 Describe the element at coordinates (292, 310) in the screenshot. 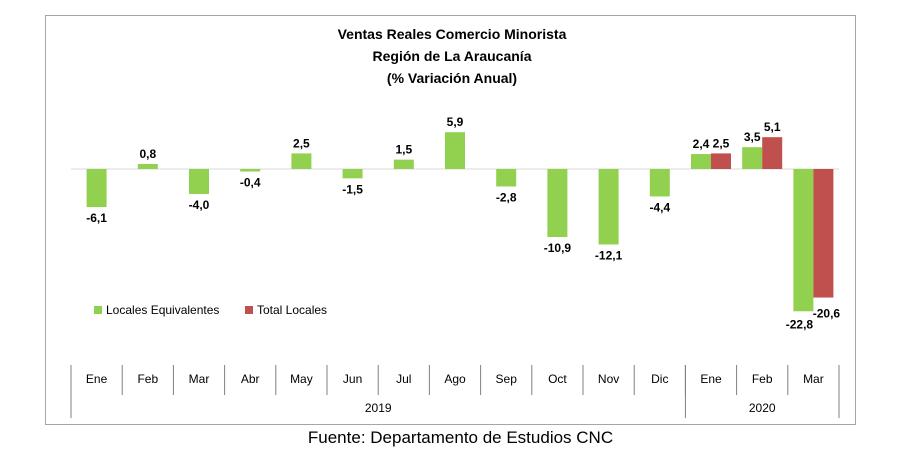

I see `legend-label-total-locales: Total Locales` at that location.